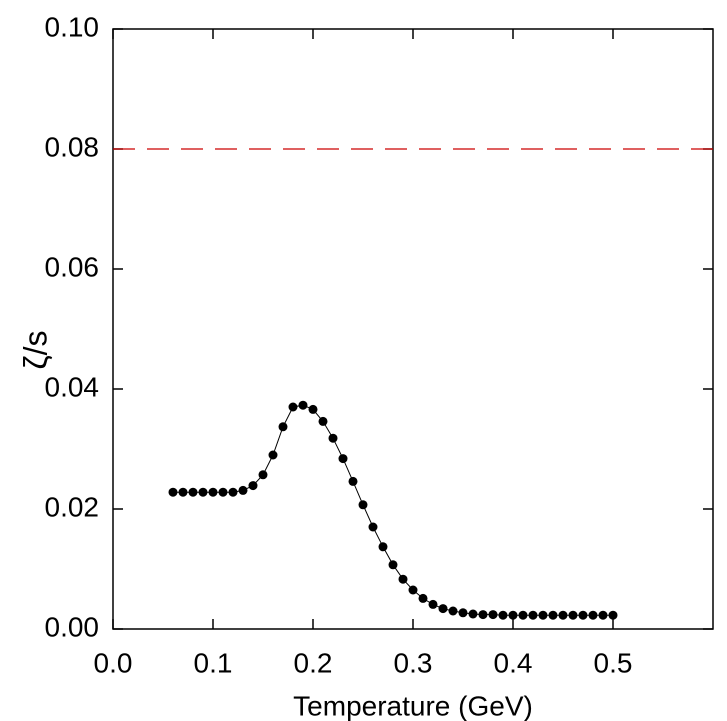 The image size is (727, 721). Describe the element at coordinates (413, 705) in the screenshot. I see `x-axis-label: Temperature (GeV)` at that location.